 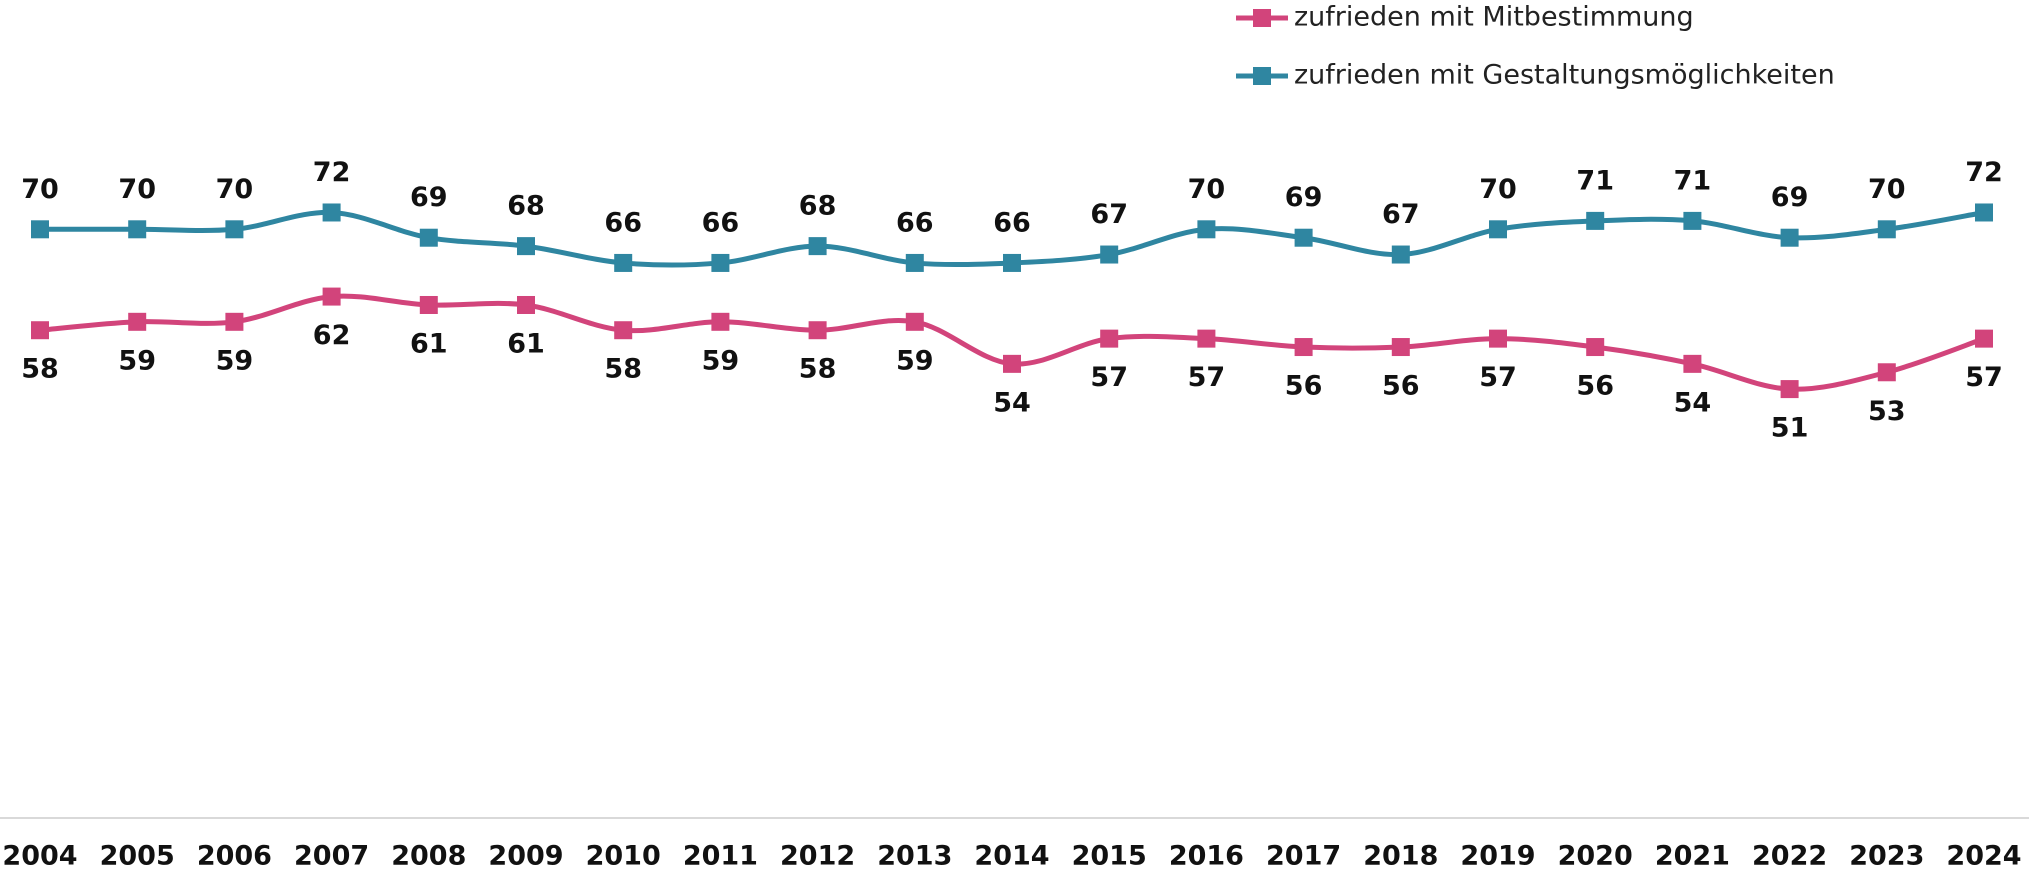 I want to click on x-tick-label: 2018, so click(x=1400, y=855).